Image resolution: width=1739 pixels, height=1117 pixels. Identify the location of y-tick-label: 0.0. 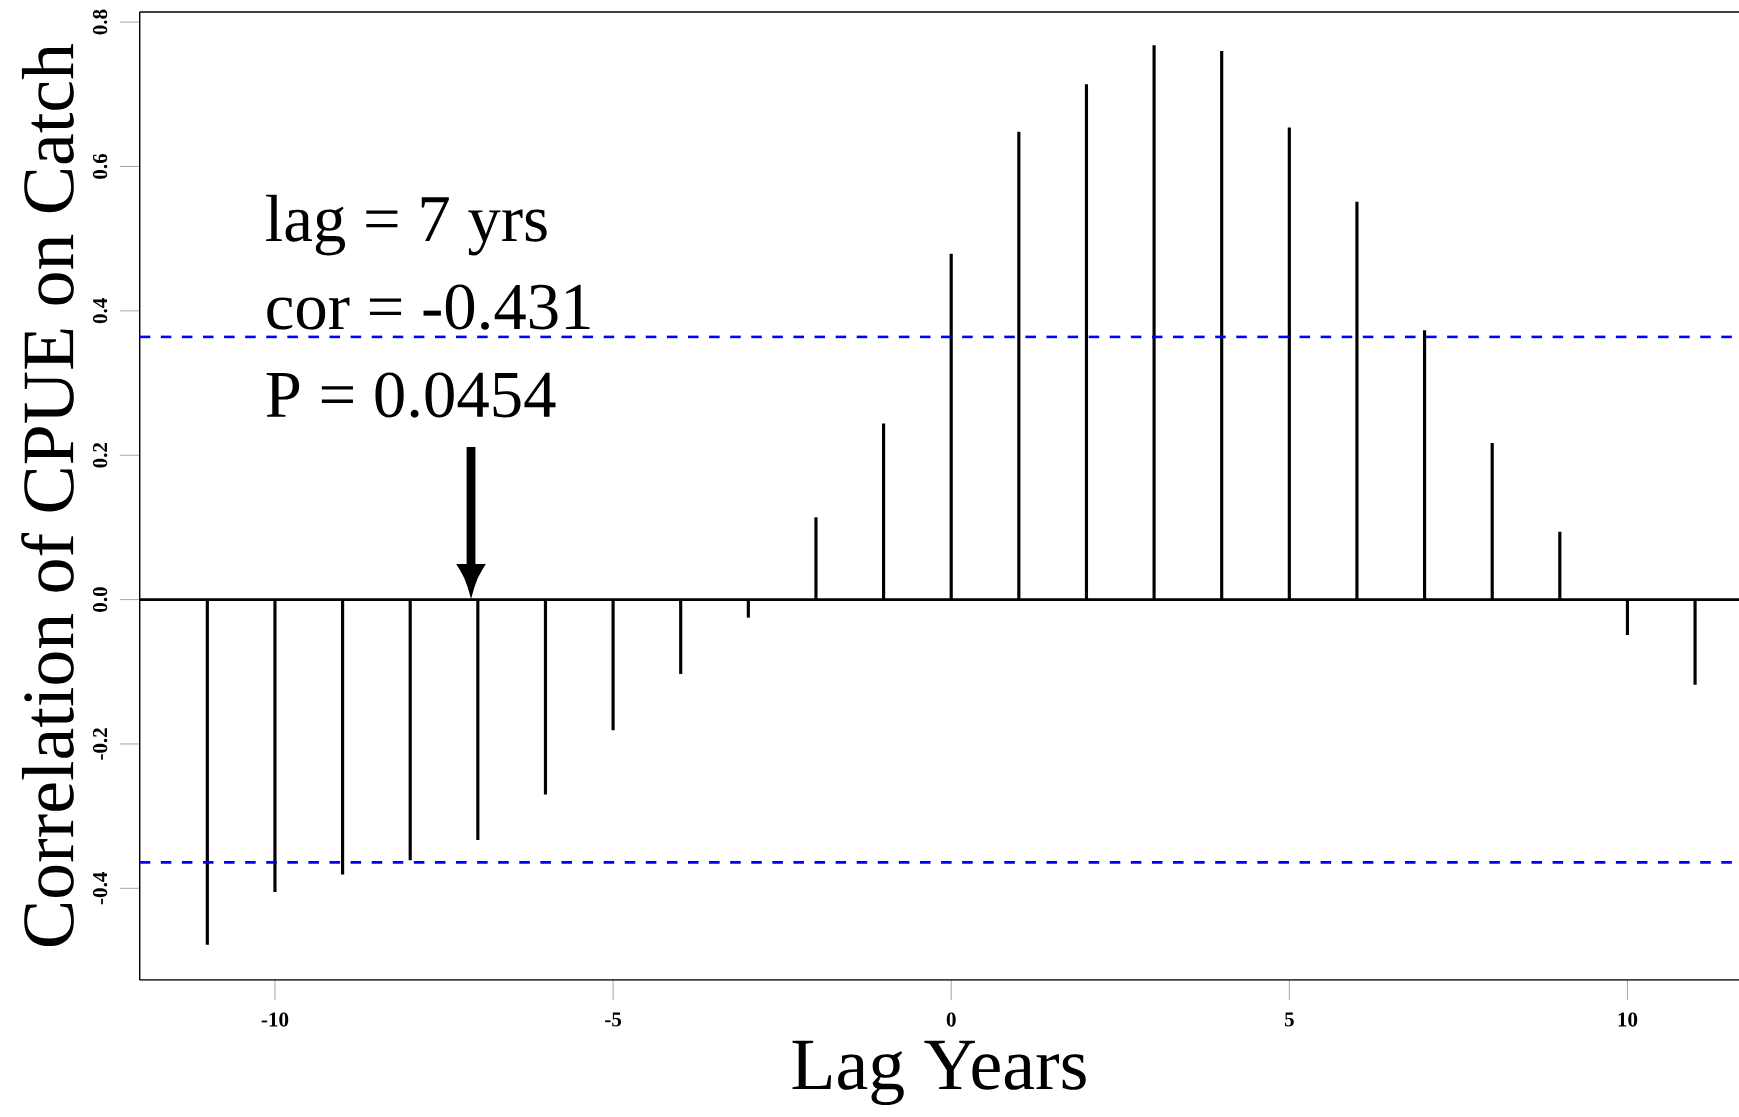
(100, 599).